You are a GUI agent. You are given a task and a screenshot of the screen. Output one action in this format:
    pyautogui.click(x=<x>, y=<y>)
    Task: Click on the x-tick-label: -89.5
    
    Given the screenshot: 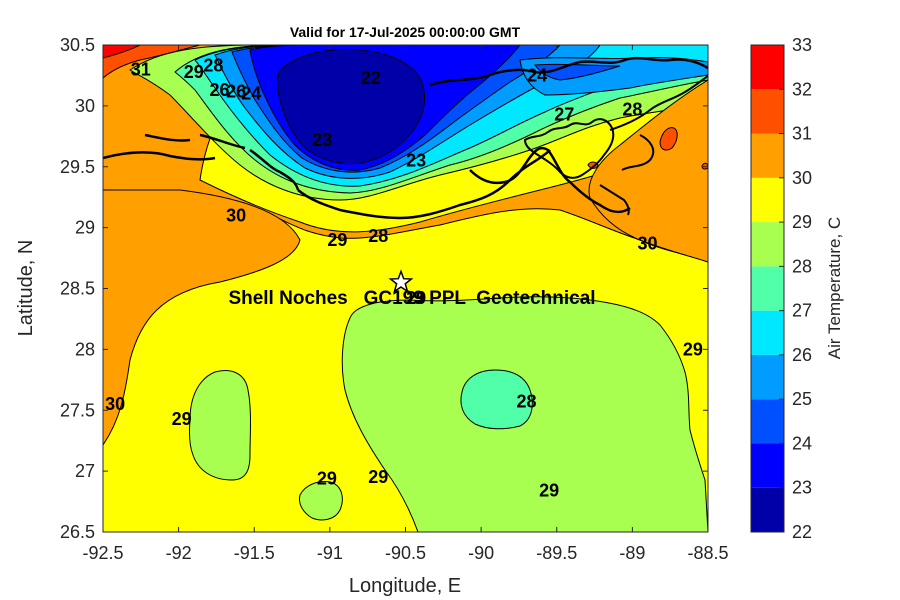 What is the action you would take?
    pyautogui.click(x=556, y=553)
    